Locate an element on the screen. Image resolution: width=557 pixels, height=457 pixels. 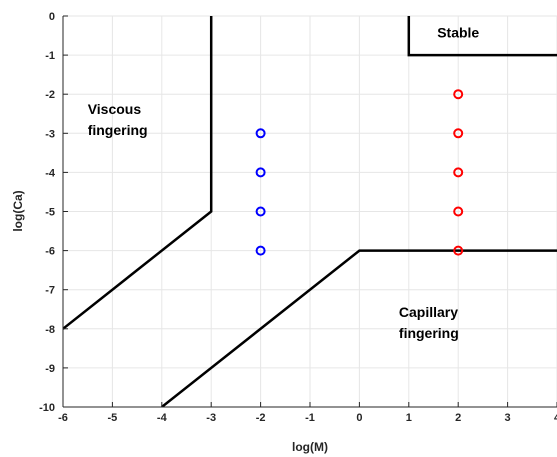
x-tick-label: 2 is located at coordinates (458, 418).